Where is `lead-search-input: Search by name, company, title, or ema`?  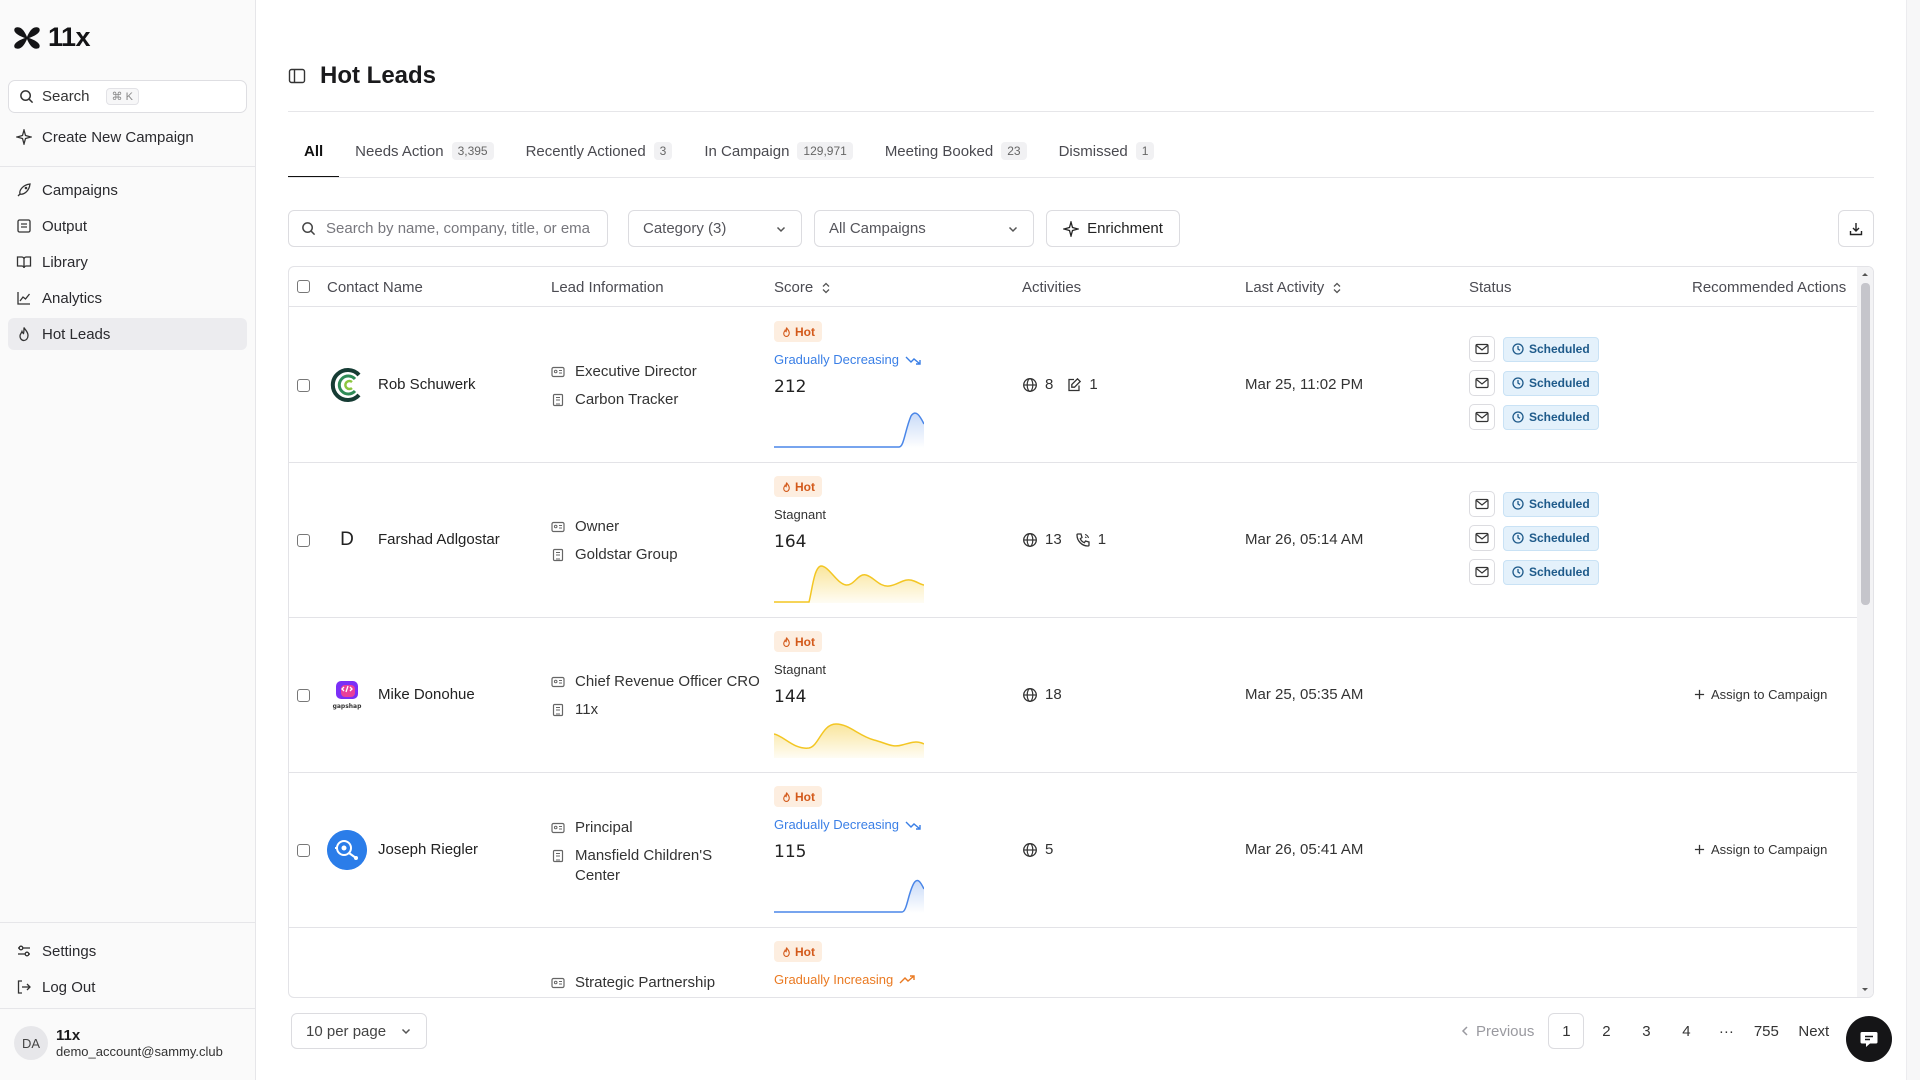
lead-search-input: Search by name, company, title, or ema is located at coordinates (448, 228).